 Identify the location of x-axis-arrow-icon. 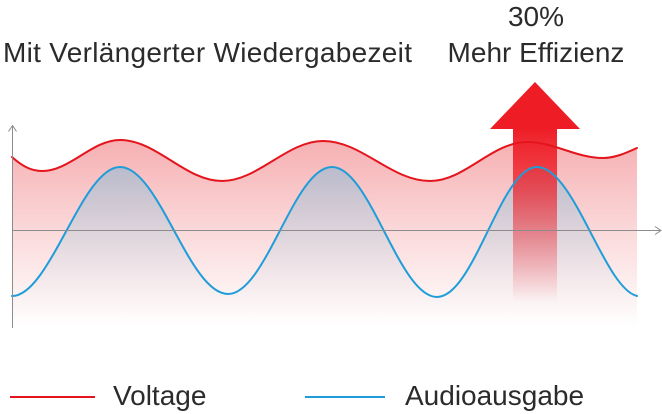
(658, 230).